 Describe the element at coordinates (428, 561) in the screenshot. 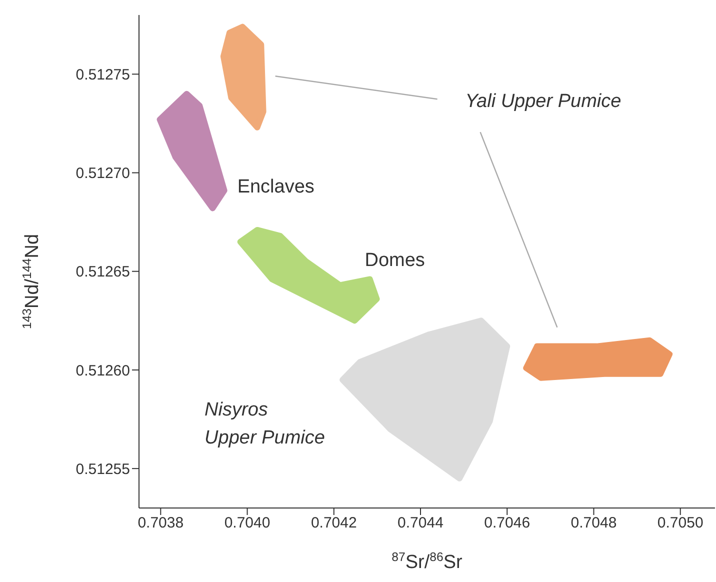

I see `x-axis-title: $^{87}$Sr/$^{86}$Sr` at that location.